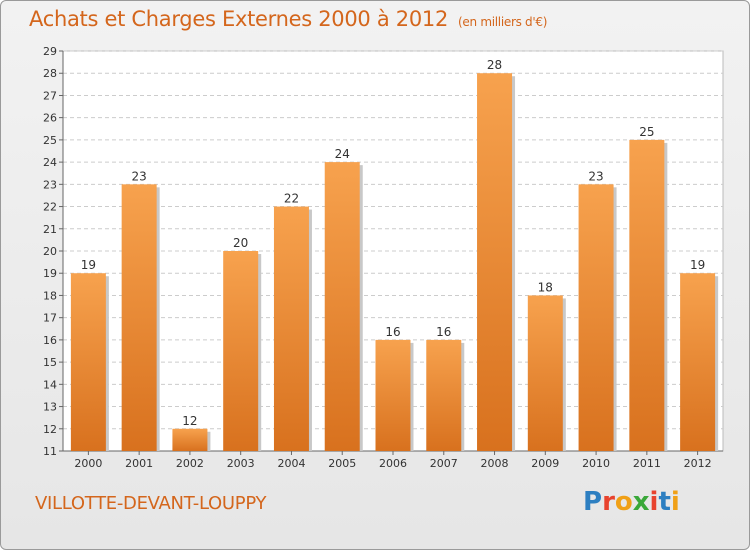 This screenshot has height=550, width=750. I want to click on x-tick-label: 2003, so click(241, 463).